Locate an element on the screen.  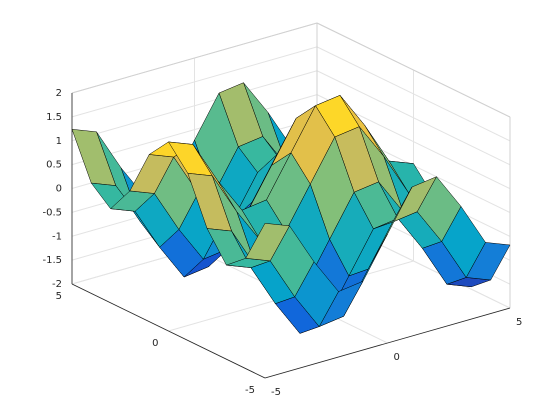
y-tick-label: 0 is located at coordinates (155, 343).